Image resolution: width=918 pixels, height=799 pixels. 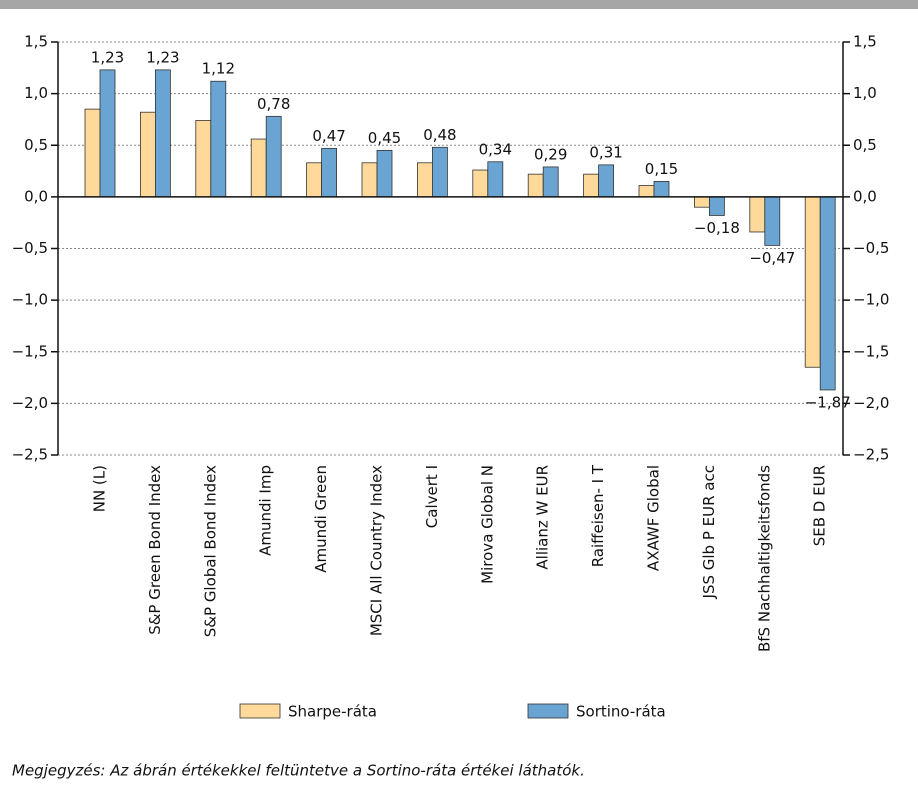 I want to click on y2-tick-label: −1,5, so click(x=871, y=351).